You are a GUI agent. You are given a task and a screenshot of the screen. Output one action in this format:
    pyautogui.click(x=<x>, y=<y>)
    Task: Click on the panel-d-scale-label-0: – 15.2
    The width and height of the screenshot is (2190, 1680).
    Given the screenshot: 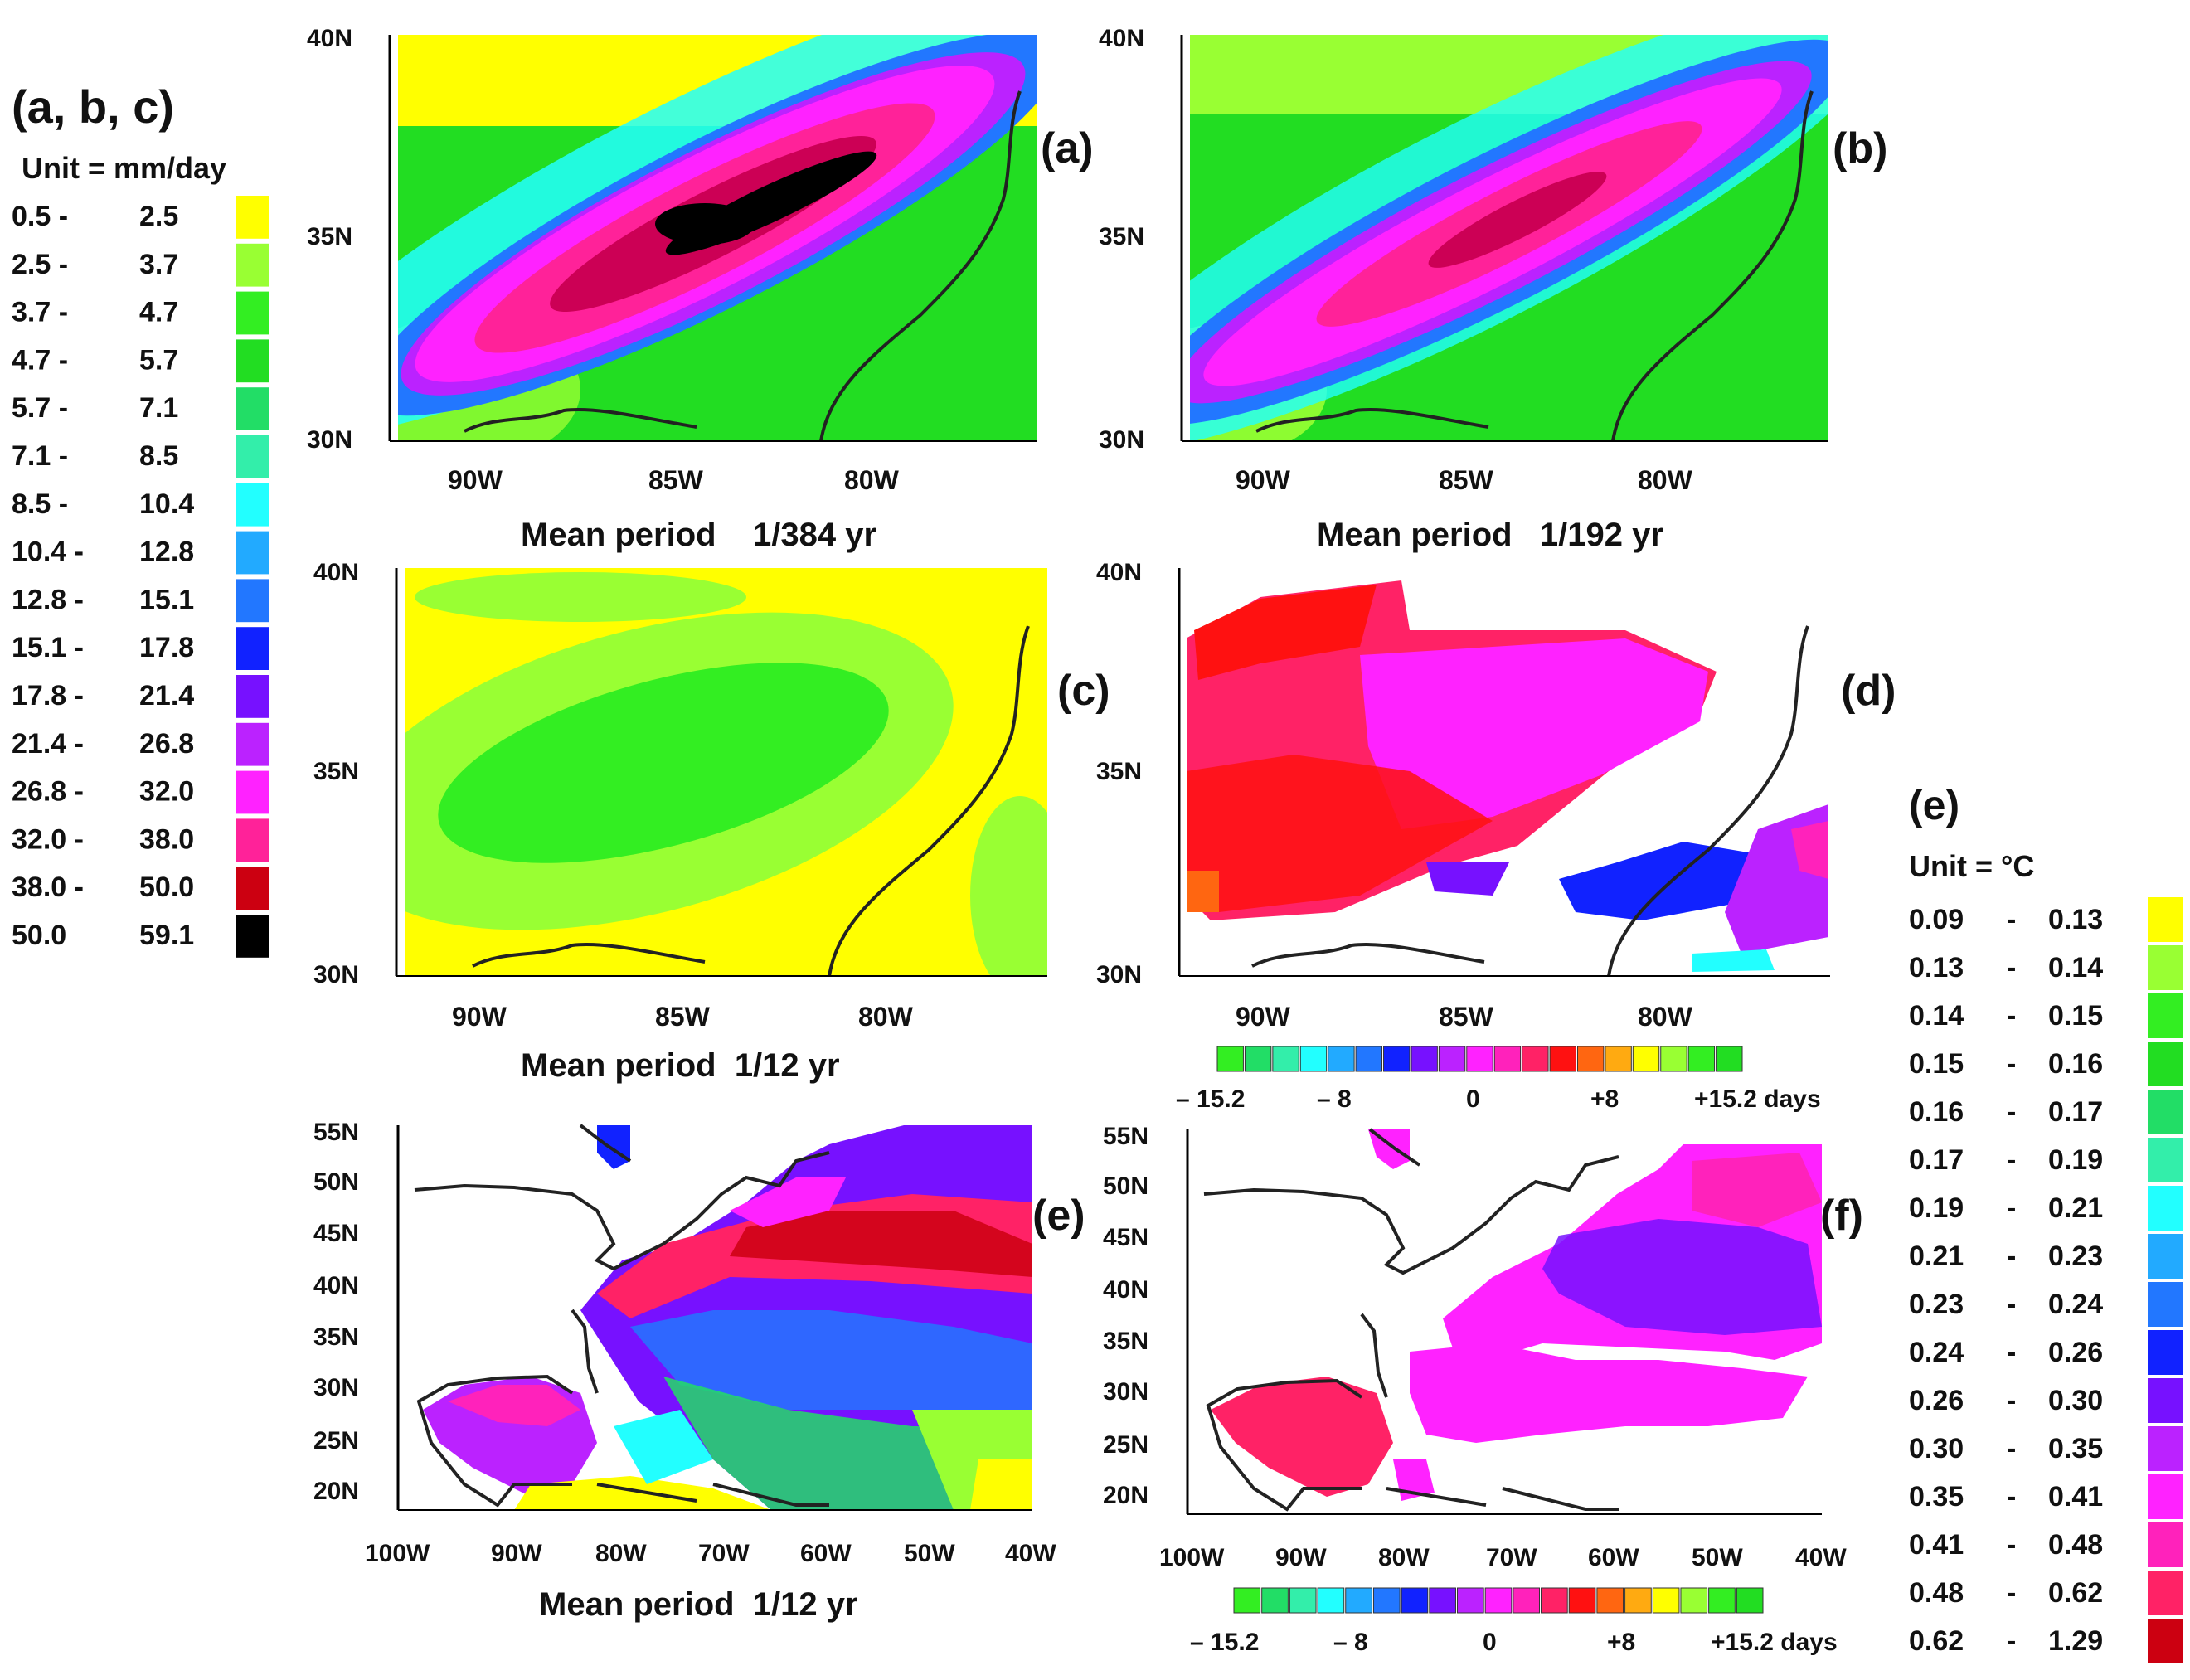 What is the action you would take?
    pyautogui.click(x=1210, y=1099)
    